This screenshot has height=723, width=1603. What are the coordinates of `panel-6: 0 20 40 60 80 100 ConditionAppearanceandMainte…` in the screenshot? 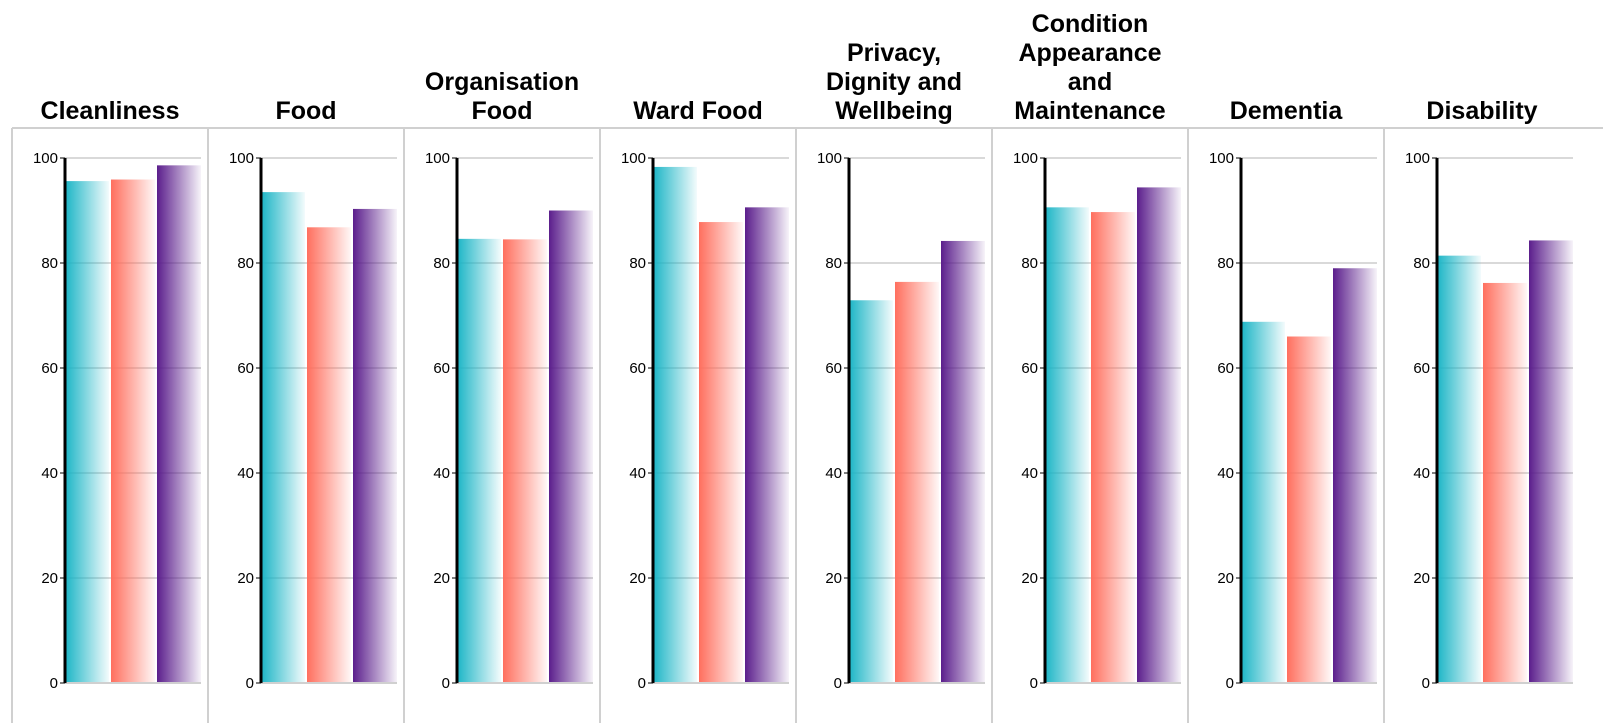 It's located at (1086, 366).